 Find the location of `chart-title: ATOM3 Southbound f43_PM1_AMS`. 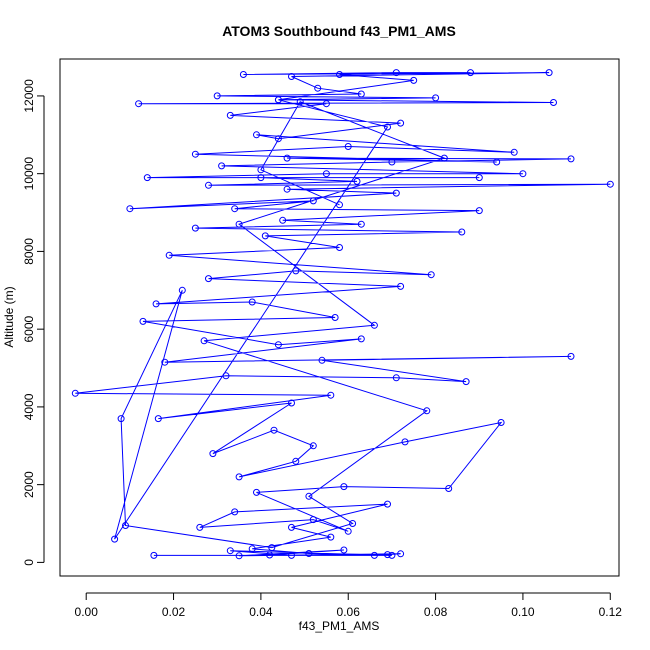

chart-title: ATOM3 Southbound f43_PM1_AMS is located at coordinates (339, 31).